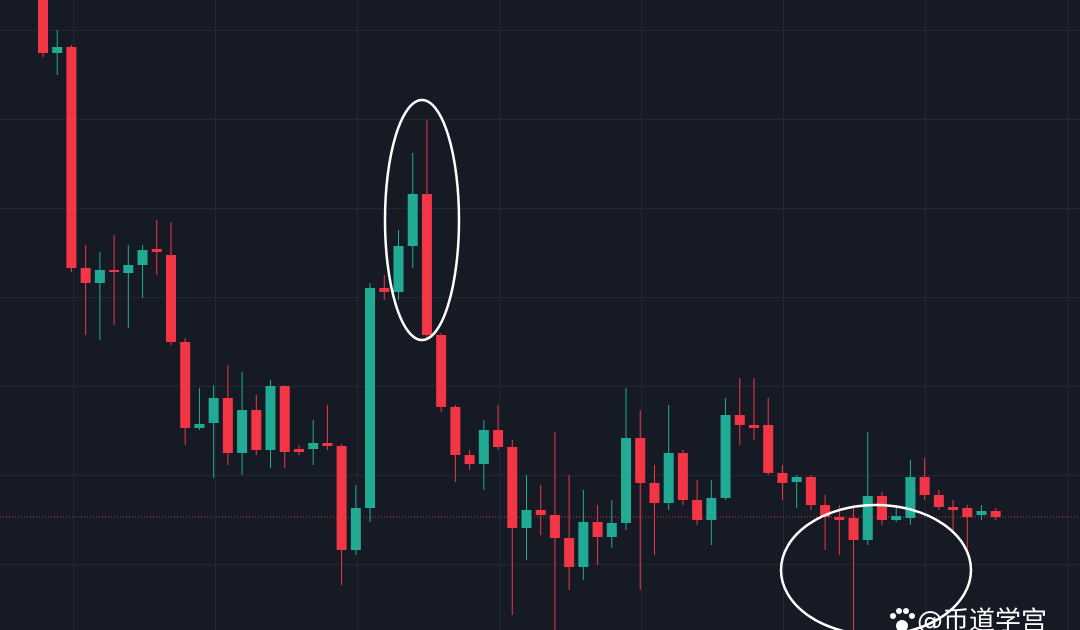 The width and height of the screenshot is (1080, 630). I want to click on watermark: @币道学宫, so click(982, 618).